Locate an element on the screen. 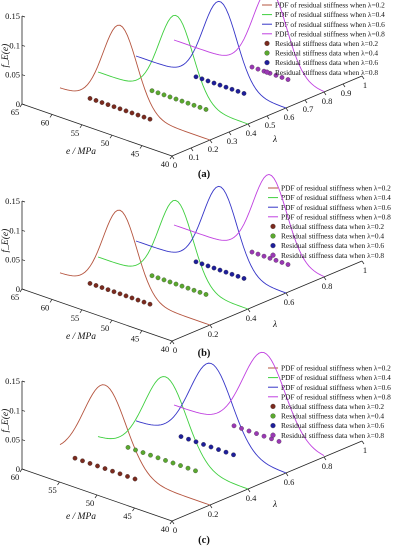 Image resolution: width=407 pixels, height=550 pixels. e-tick-label: 45 is located at coordinates (127, 516).